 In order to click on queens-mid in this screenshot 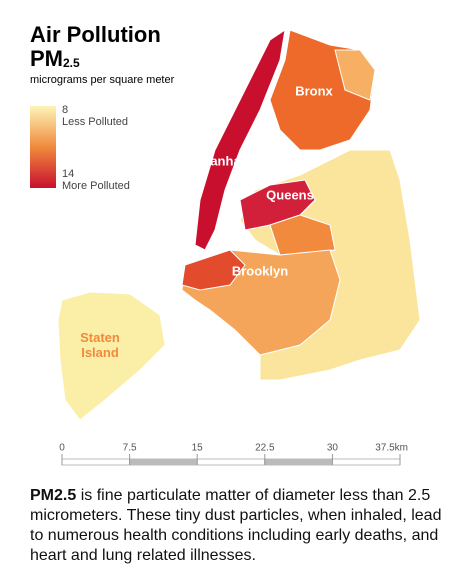, I will do `click(302, 235)`.